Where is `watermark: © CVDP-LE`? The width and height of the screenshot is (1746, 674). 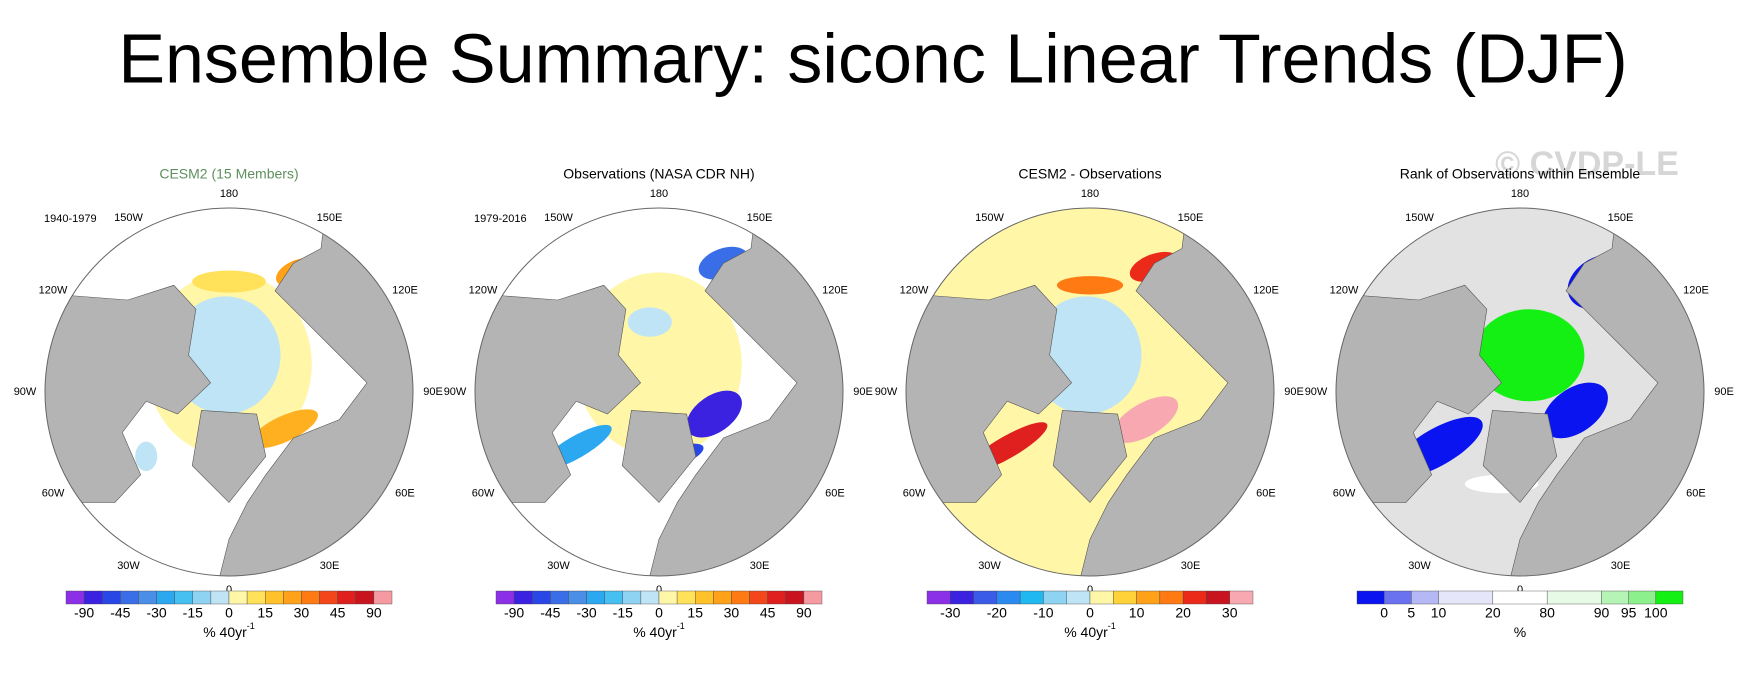
watermark: © CVDP-LE is located at coordinates (1587, 164).